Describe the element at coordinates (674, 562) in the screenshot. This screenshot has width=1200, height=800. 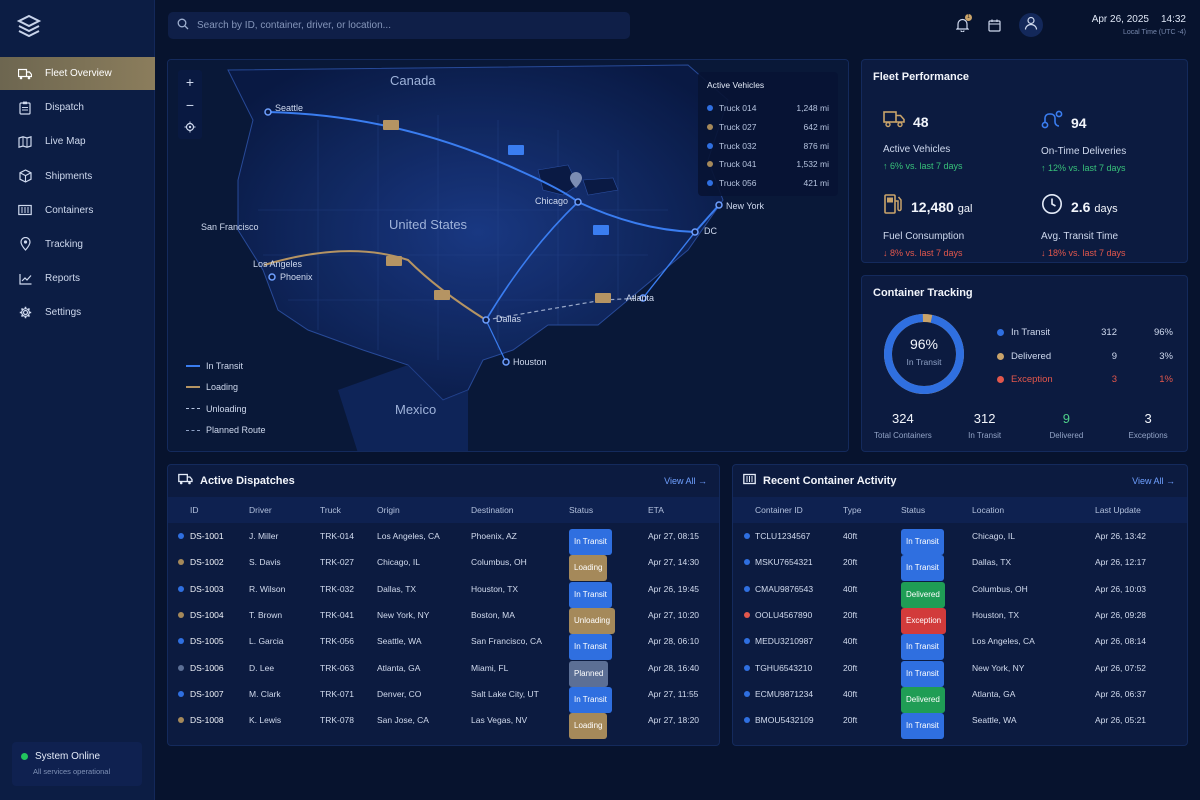
I see `cell-eta: Apr 27, 14:30` at that location.